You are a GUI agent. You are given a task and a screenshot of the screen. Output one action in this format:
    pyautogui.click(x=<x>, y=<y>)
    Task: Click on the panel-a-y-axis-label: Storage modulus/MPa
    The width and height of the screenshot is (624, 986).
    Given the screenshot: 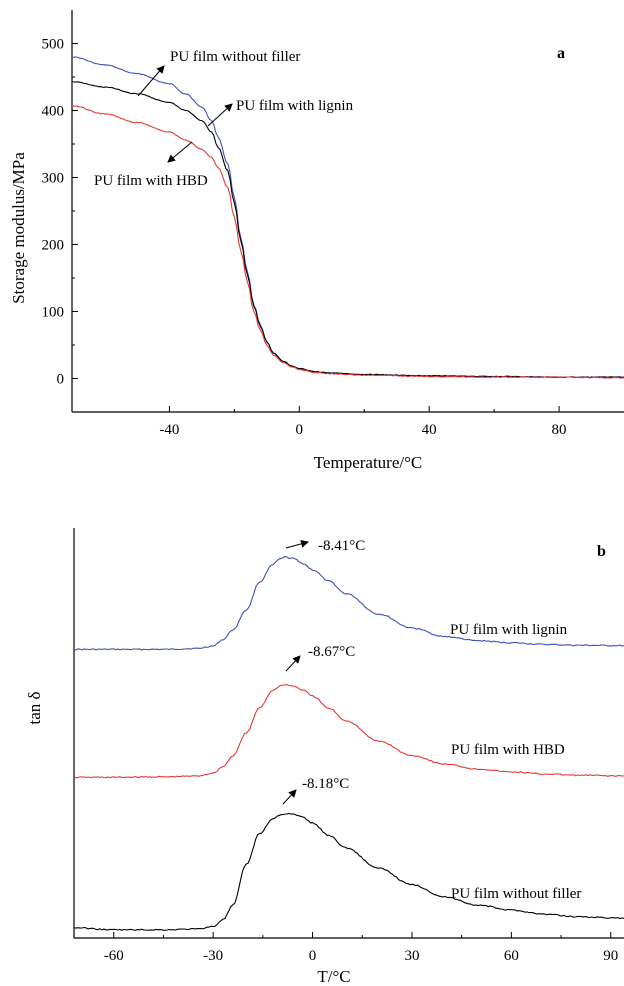 What is the action you would take?
    pyautogui.click(x=18, y=228)
    